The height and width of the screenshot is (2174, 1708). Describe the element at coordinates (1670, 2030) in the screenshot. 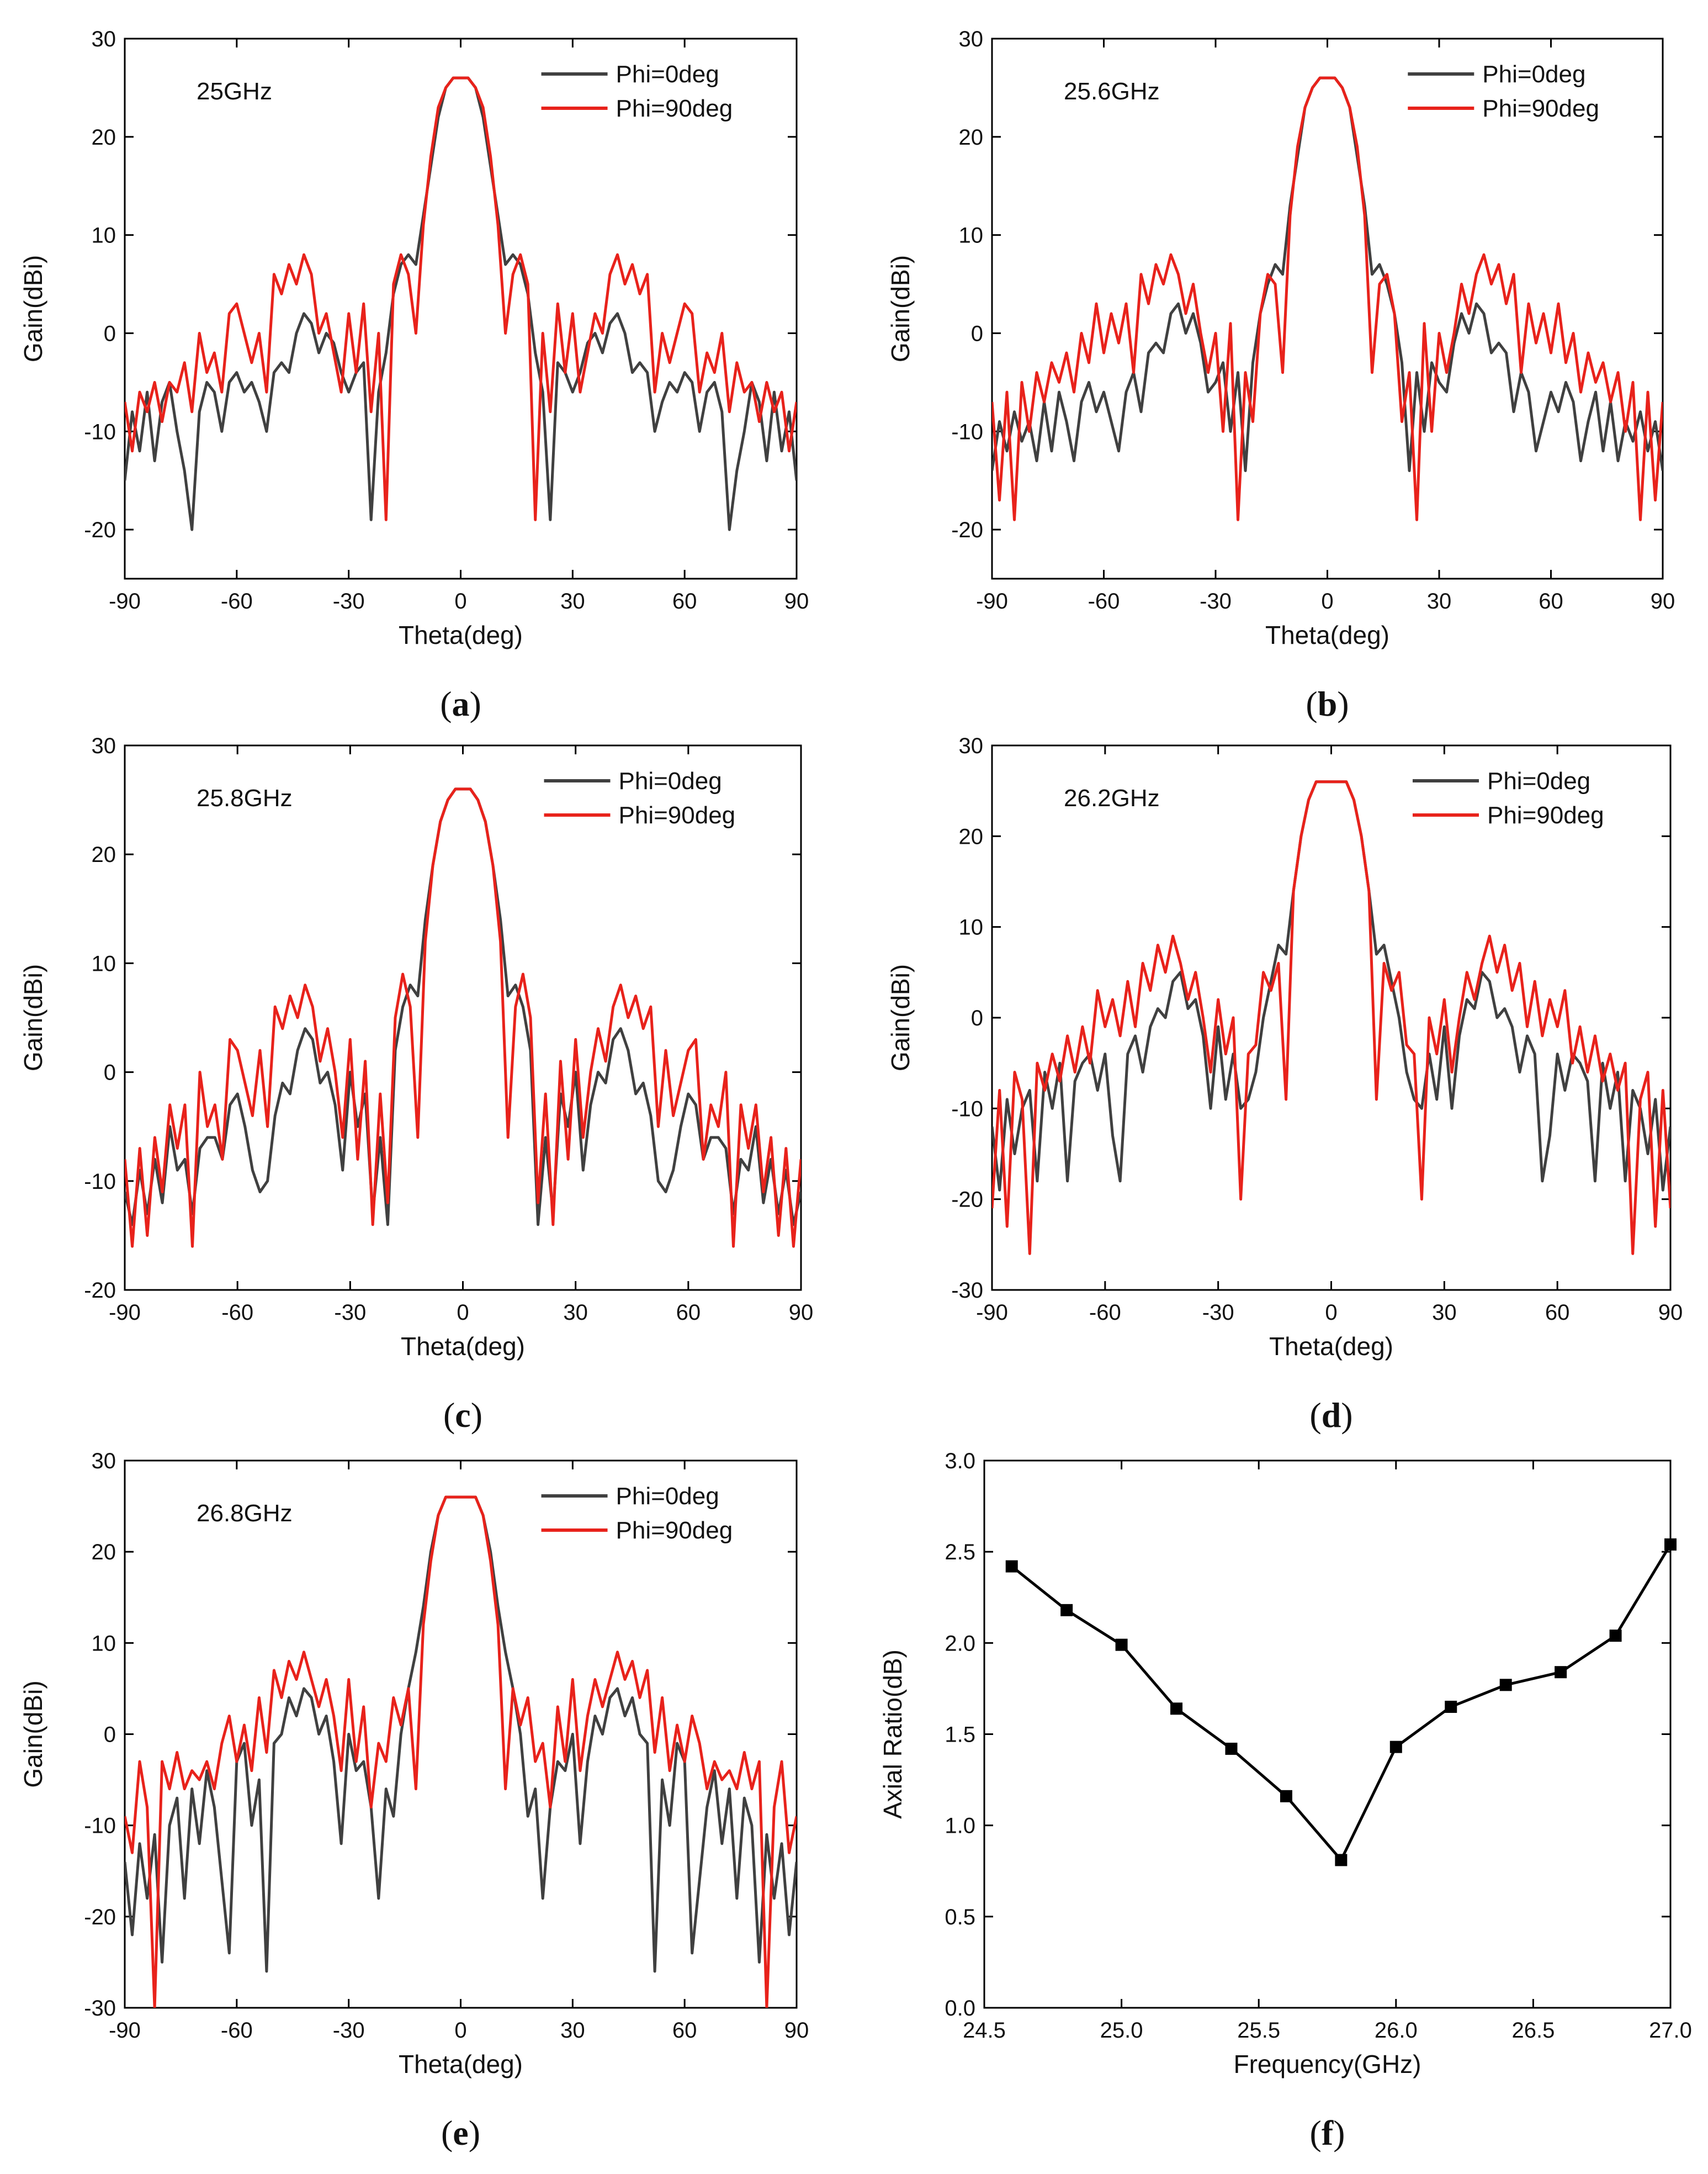

I see `x-tick-label: 27.0` at that location.